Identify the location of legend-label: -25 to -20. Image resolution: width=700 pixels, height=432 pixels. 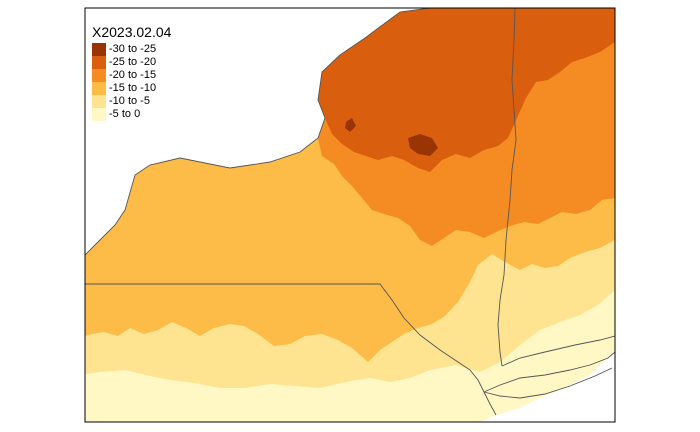
(133, 62).